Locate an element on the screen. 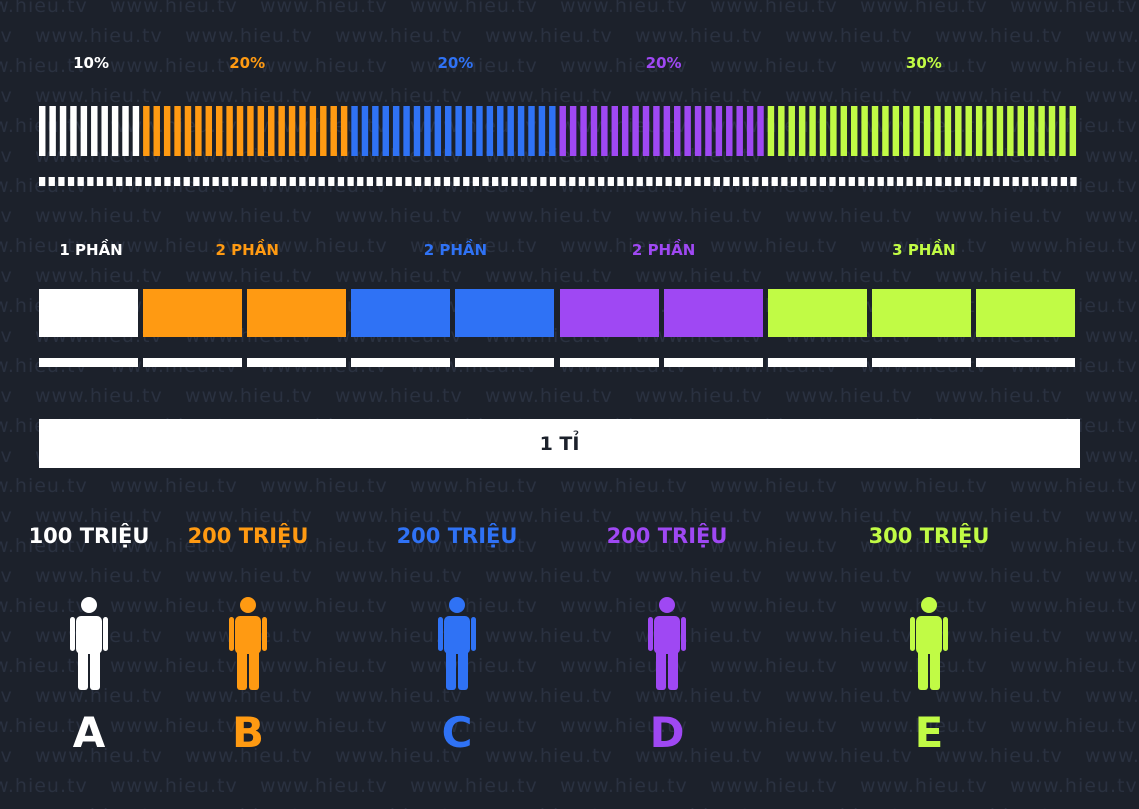  part-block-b is located at coordinates (297, 313).